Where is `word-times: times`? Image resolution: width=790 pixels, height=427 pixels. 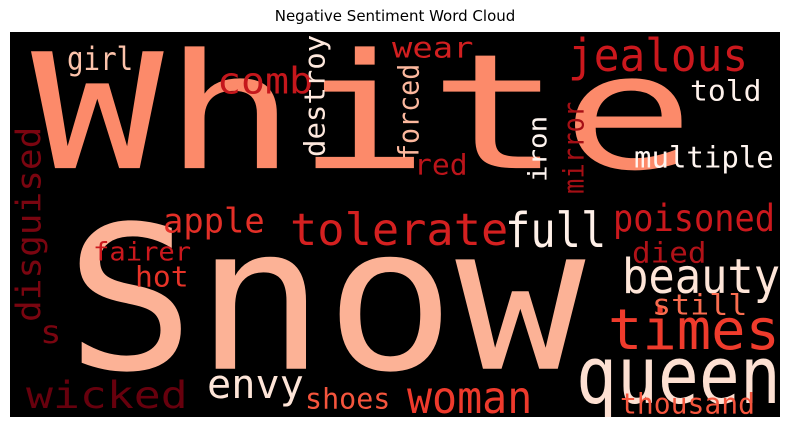
word-times: times is located at coordinates (694, 330).